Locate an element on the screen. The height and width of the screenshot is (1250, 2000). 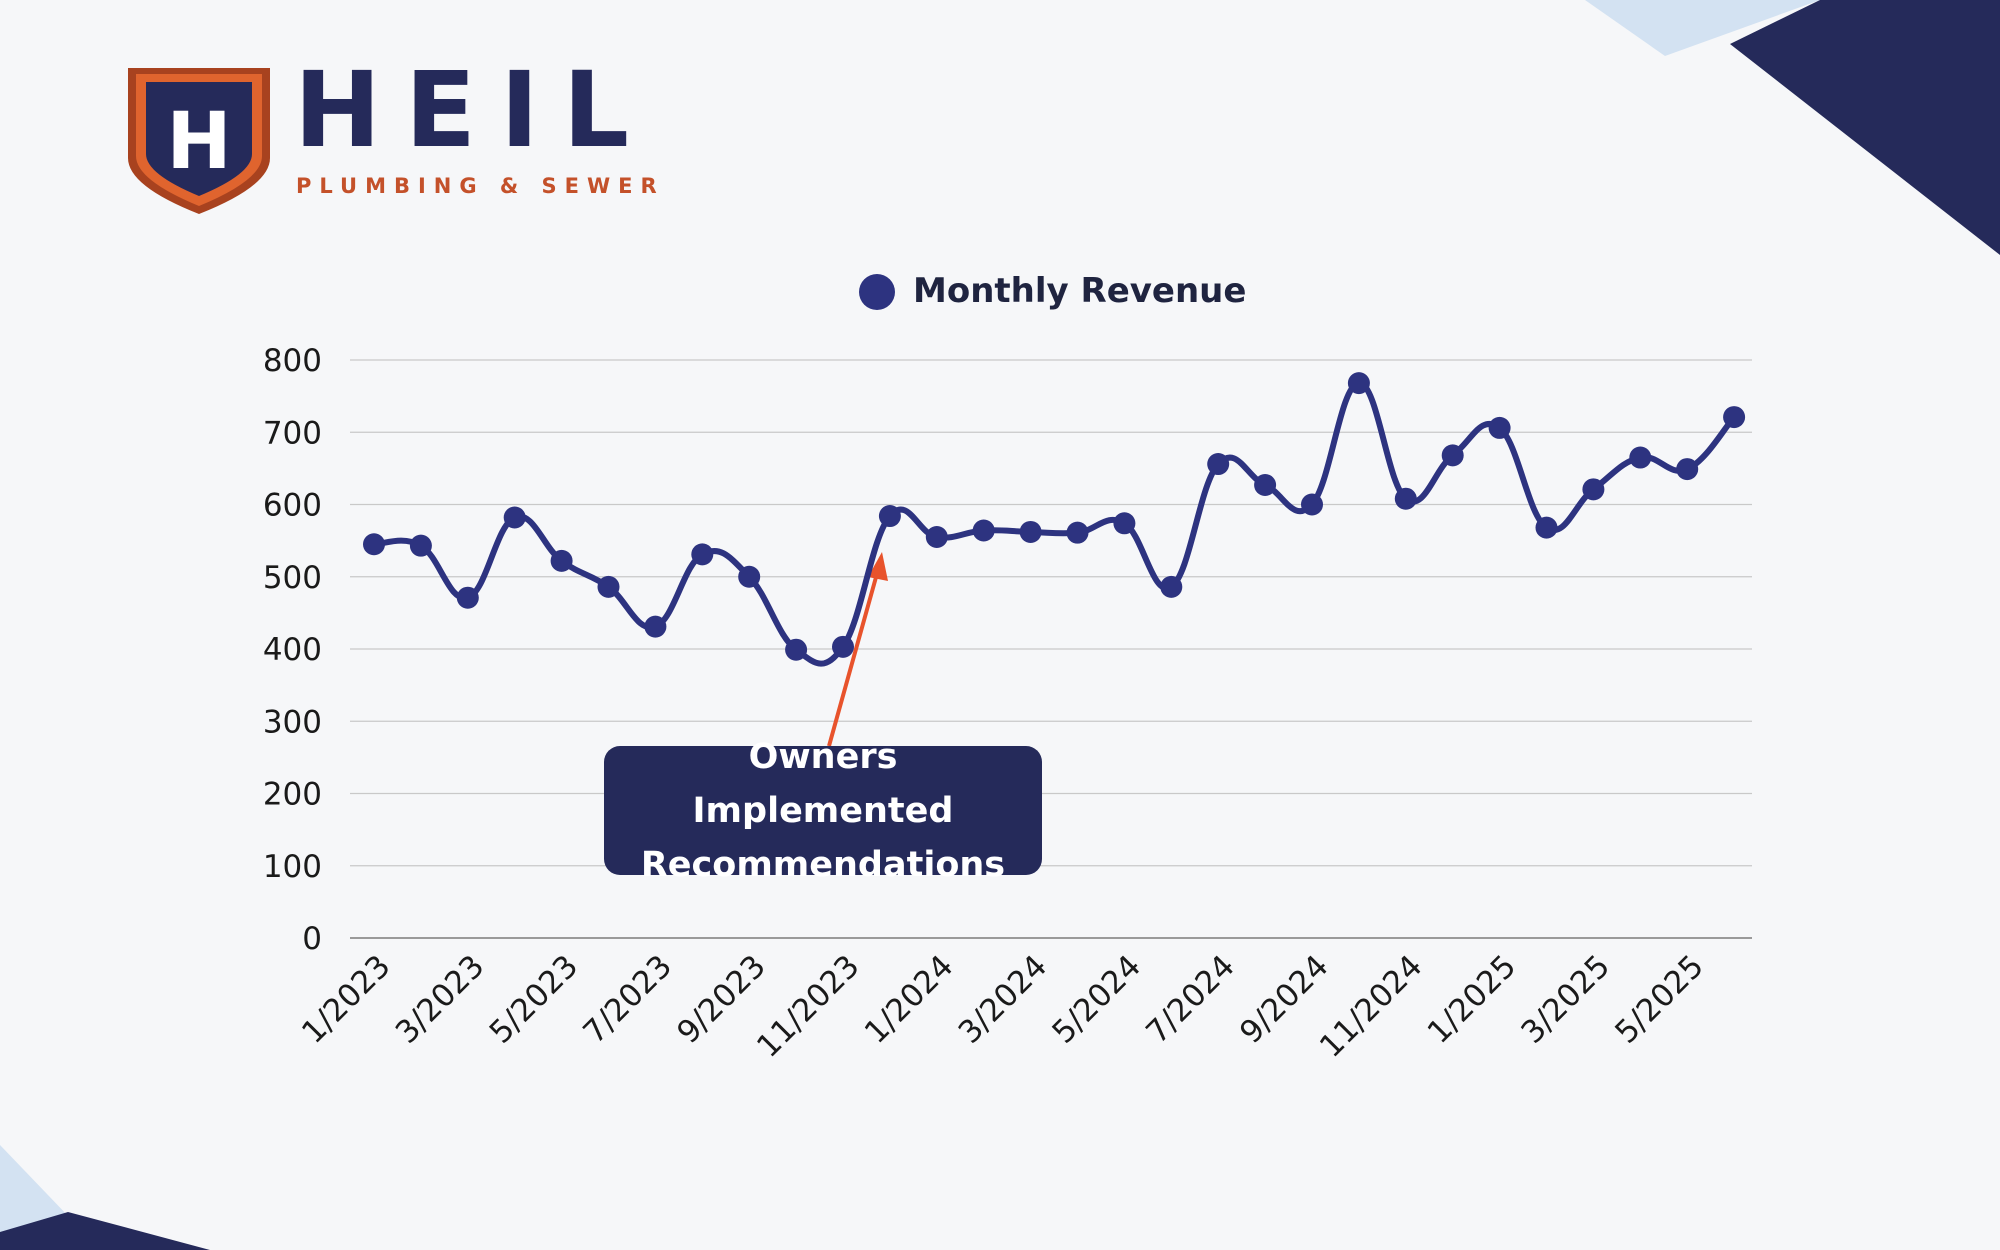
chart-legend: Monthly Revenue is located at coordinates (1052, 291).